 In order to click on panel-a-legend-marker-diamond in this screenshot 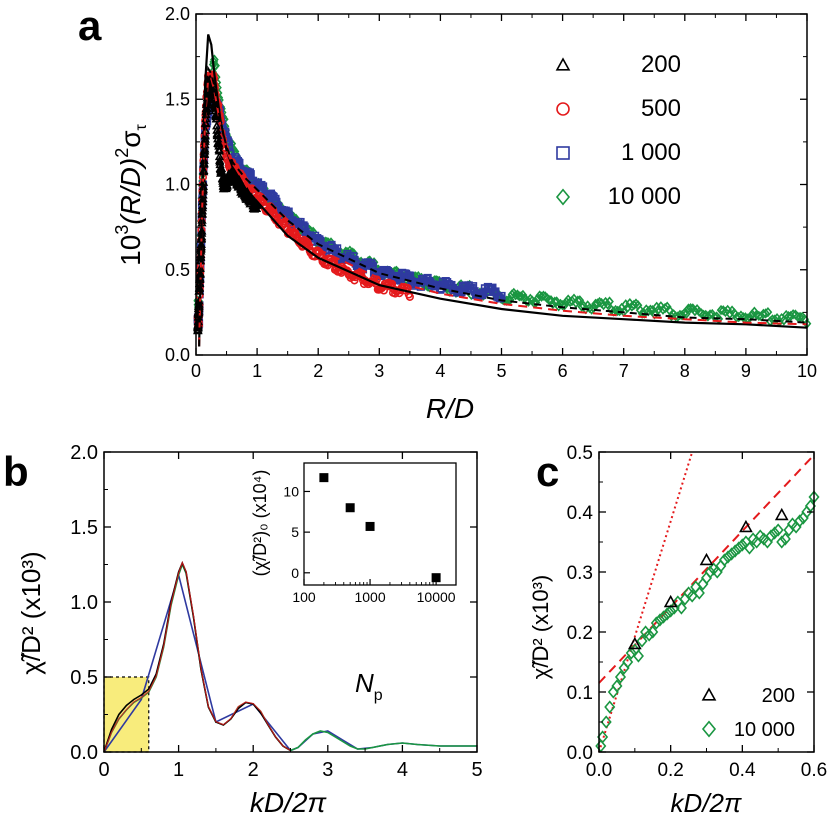, I will do `click(563, 197)`.